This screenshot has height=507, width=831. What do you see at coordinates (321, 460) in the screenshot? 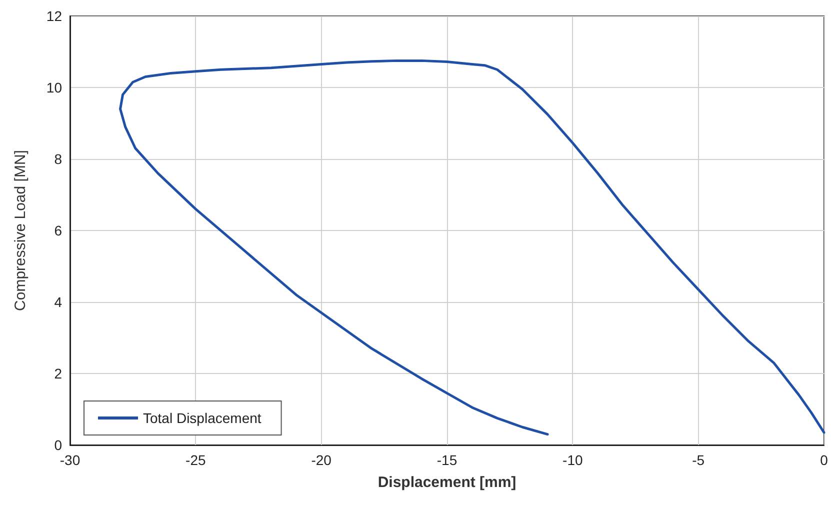
I see `x-tick-label: -20` at bounding box center [321, 460].